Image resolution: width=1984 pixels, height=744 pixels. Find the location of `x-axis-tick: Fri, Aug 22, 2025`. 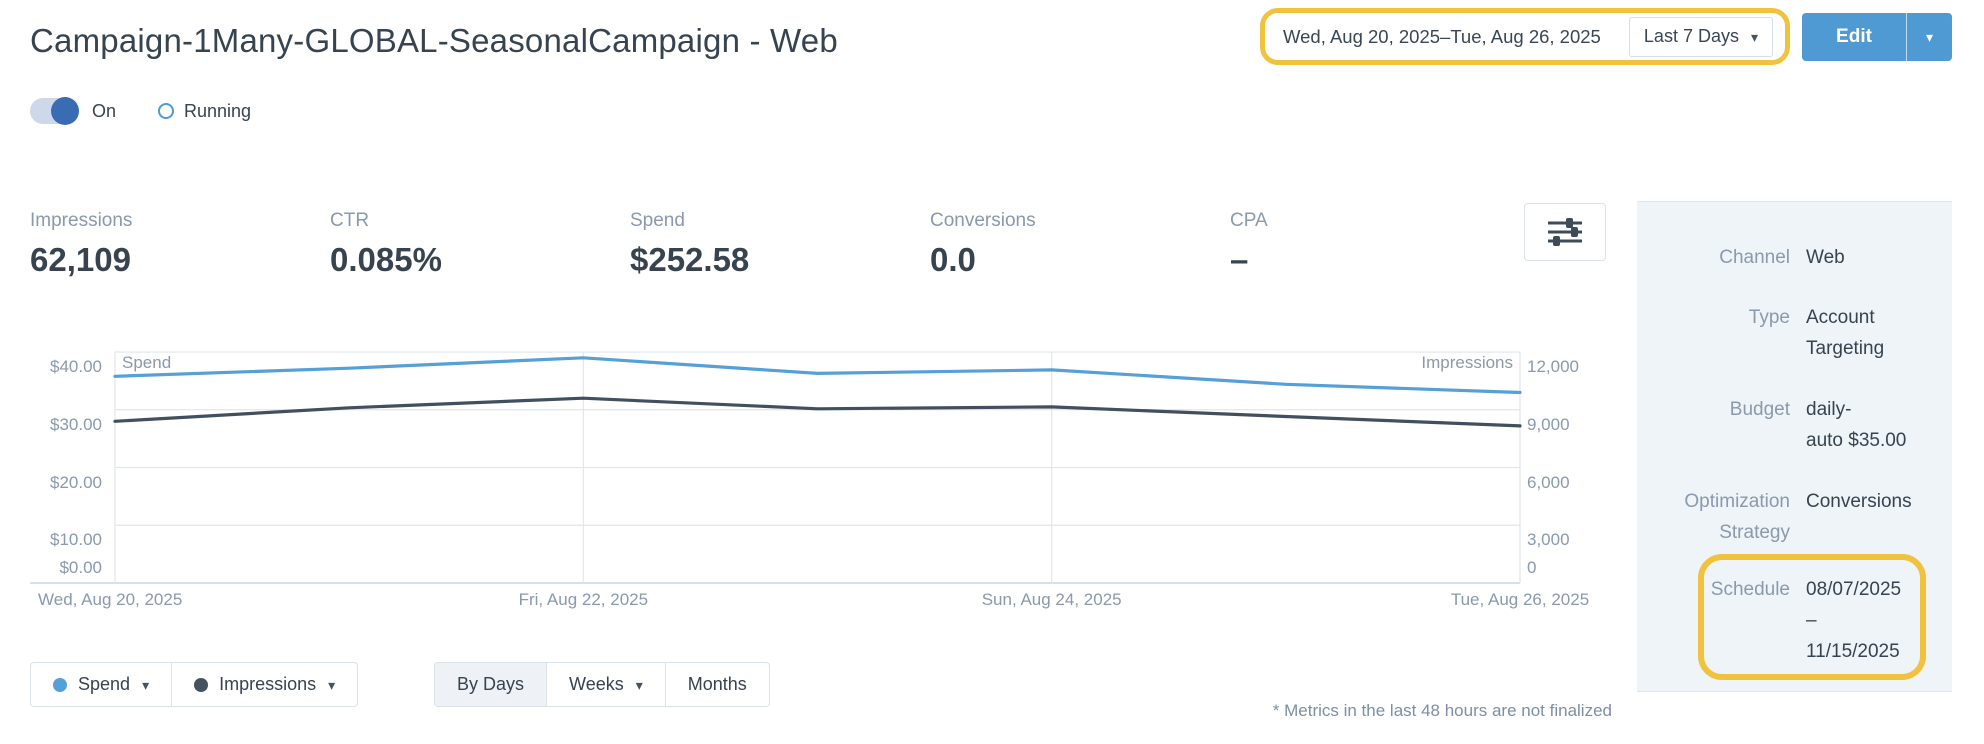

x-axis-tick: Fri, Aug 22, 2025 is located at coordinates (583, 599).